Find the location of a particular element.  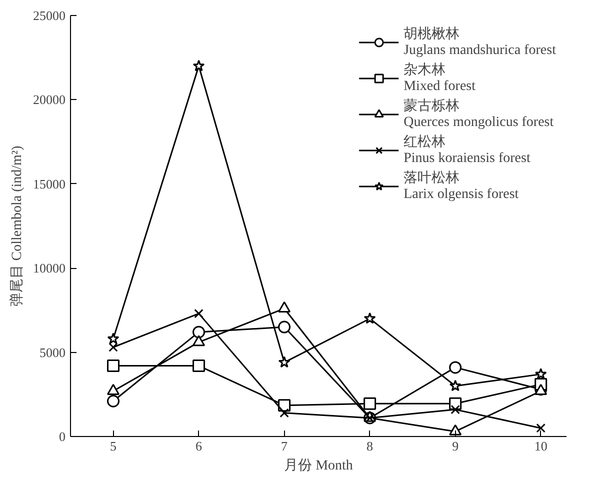

y-tick-label: 5000 is located at coordinates (53, 352).